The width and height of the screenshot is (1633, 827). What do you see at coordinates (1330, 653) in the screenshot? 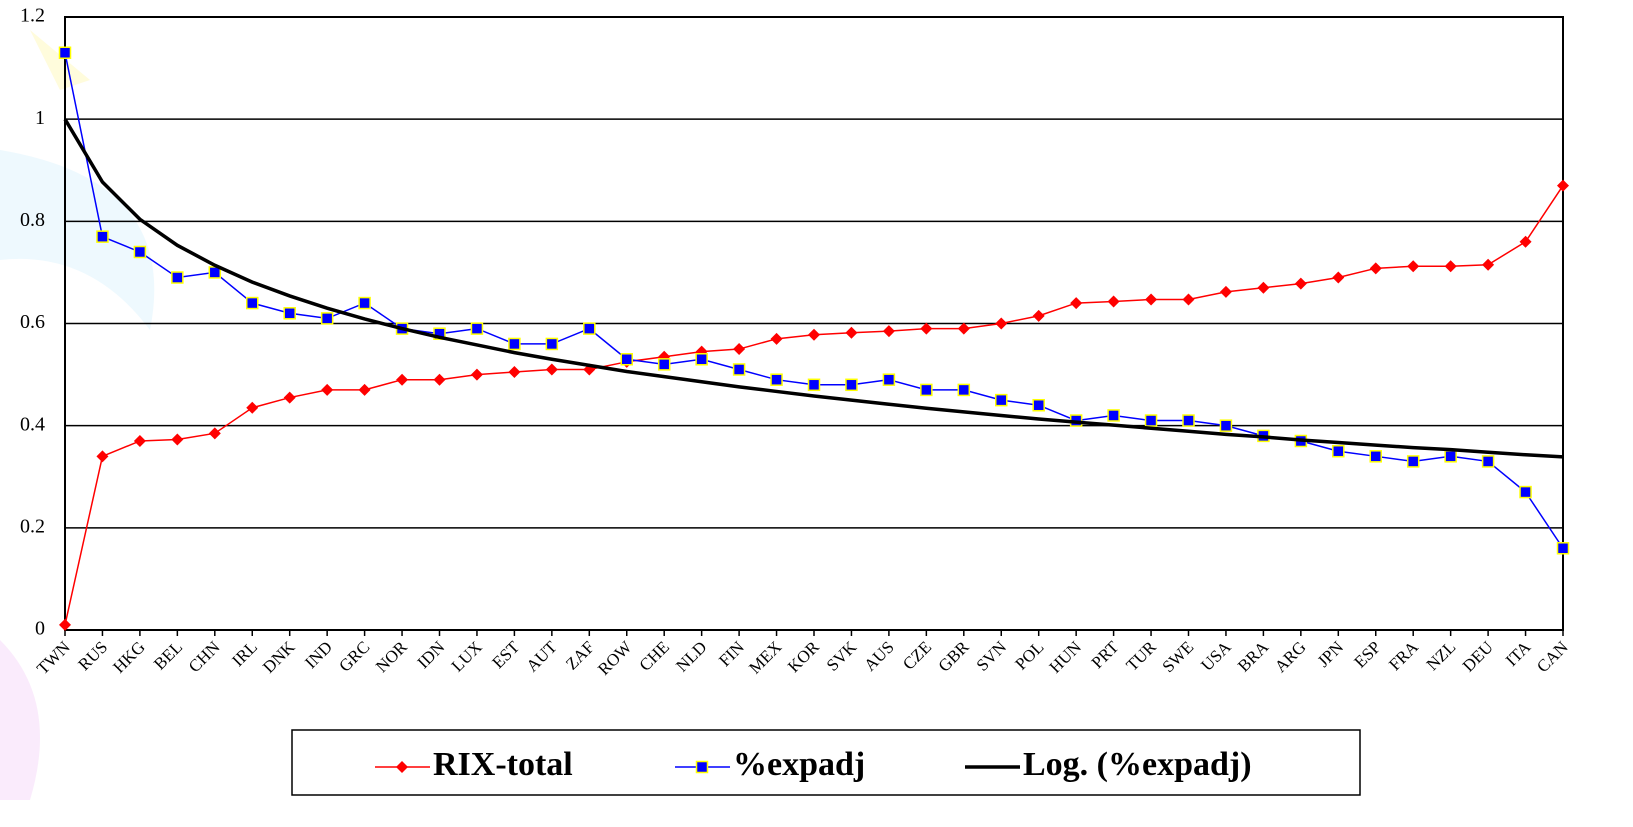
I see `x-tick-label: JPN` at bounding box center [1330, 653].